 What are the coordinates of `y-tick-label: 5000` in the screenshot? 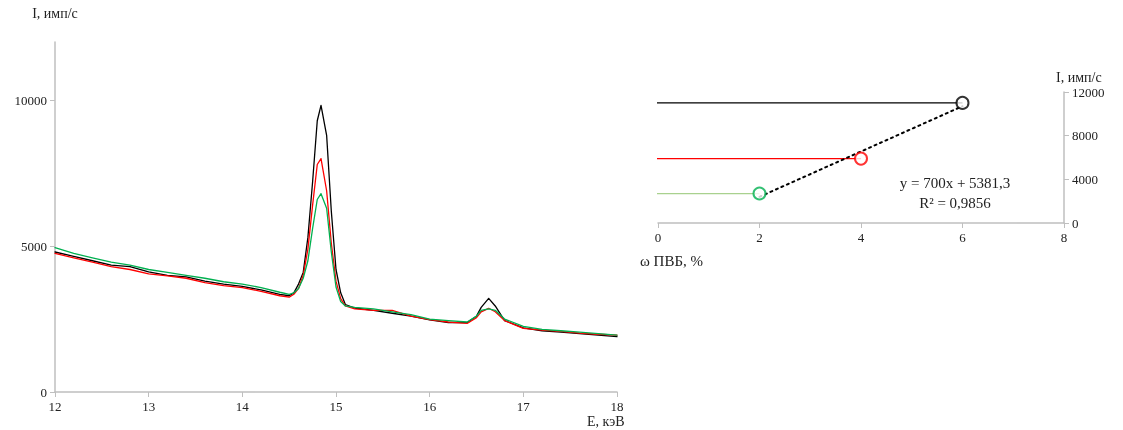 It's located at (34, 246).